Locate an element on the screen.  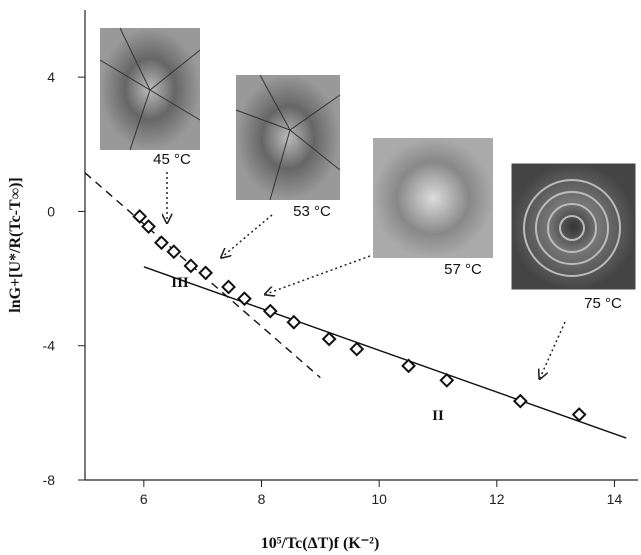
y-tick-label: -8 is located at coordinates (49, 480).